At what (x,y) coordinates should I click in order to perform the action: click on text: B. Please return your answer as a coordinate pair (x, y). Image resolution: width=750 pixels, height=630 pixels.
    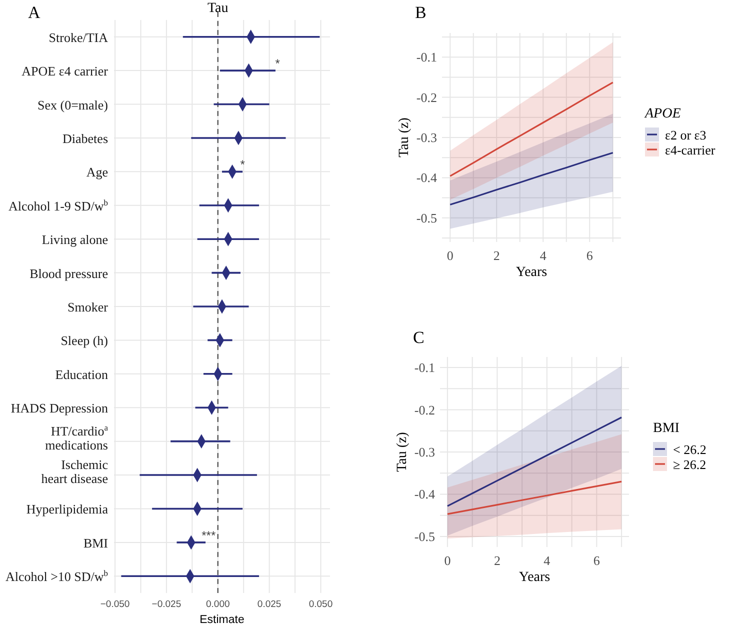
    Looking at the image, I should click on (420, 12).